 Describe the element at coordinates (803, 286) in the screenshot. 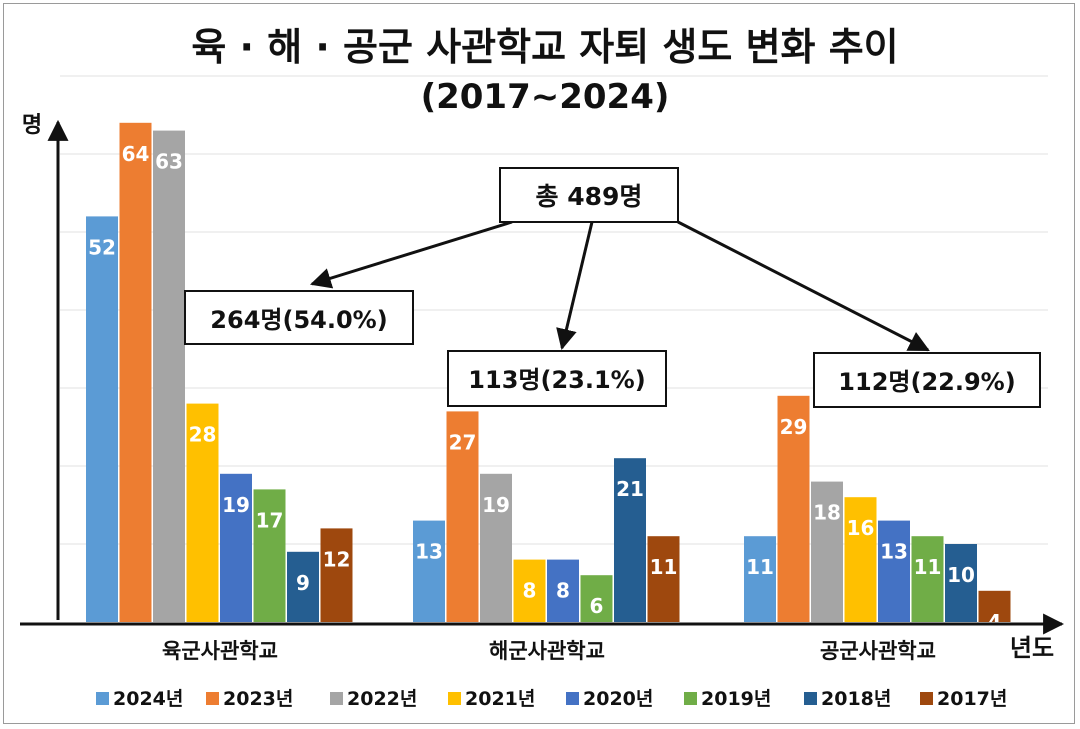

I see `arrow-to-airforce` at that location.